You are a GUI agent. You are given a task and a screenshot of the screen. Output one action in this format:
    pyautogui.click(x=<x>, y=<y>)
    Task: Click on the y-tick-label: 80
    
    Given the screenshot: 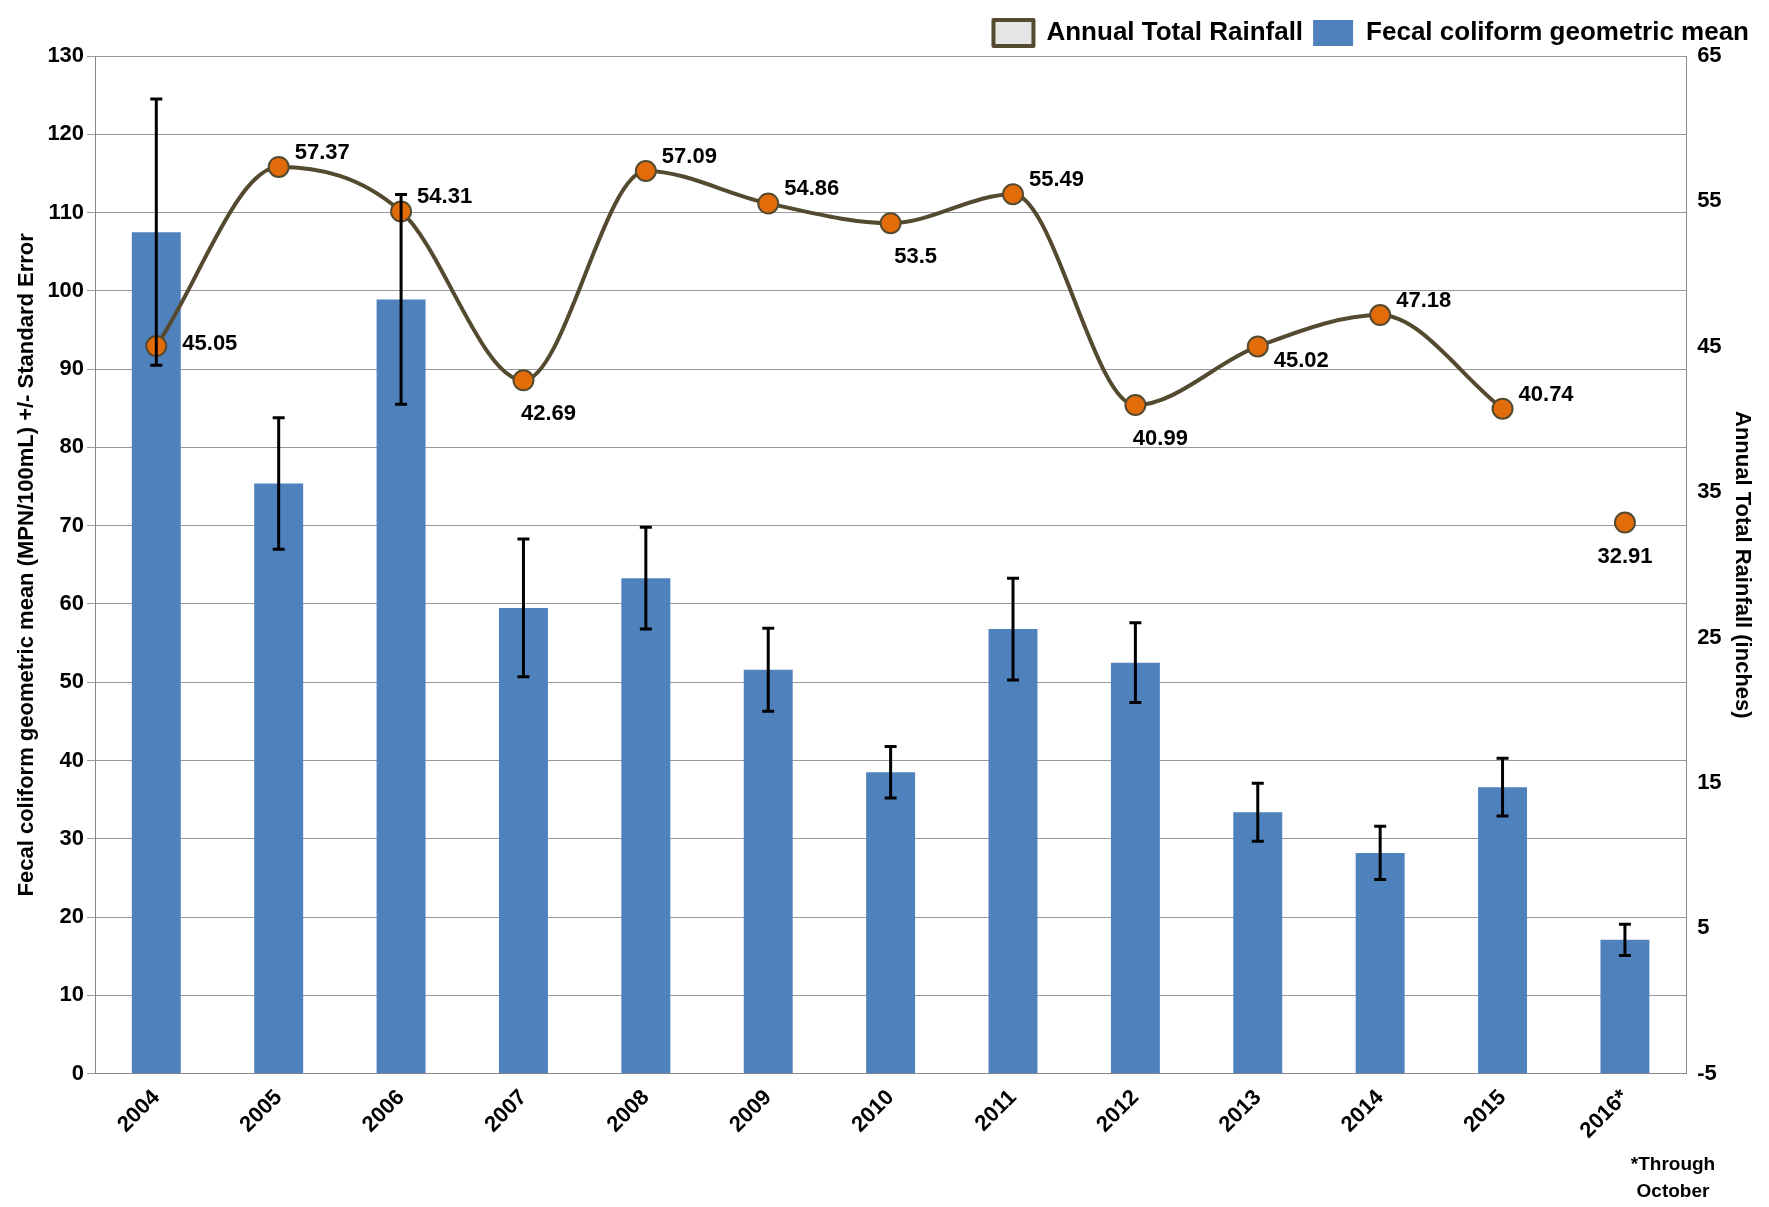 What is the action you would take?
    pyautogui.click(x=72, y=446)
    